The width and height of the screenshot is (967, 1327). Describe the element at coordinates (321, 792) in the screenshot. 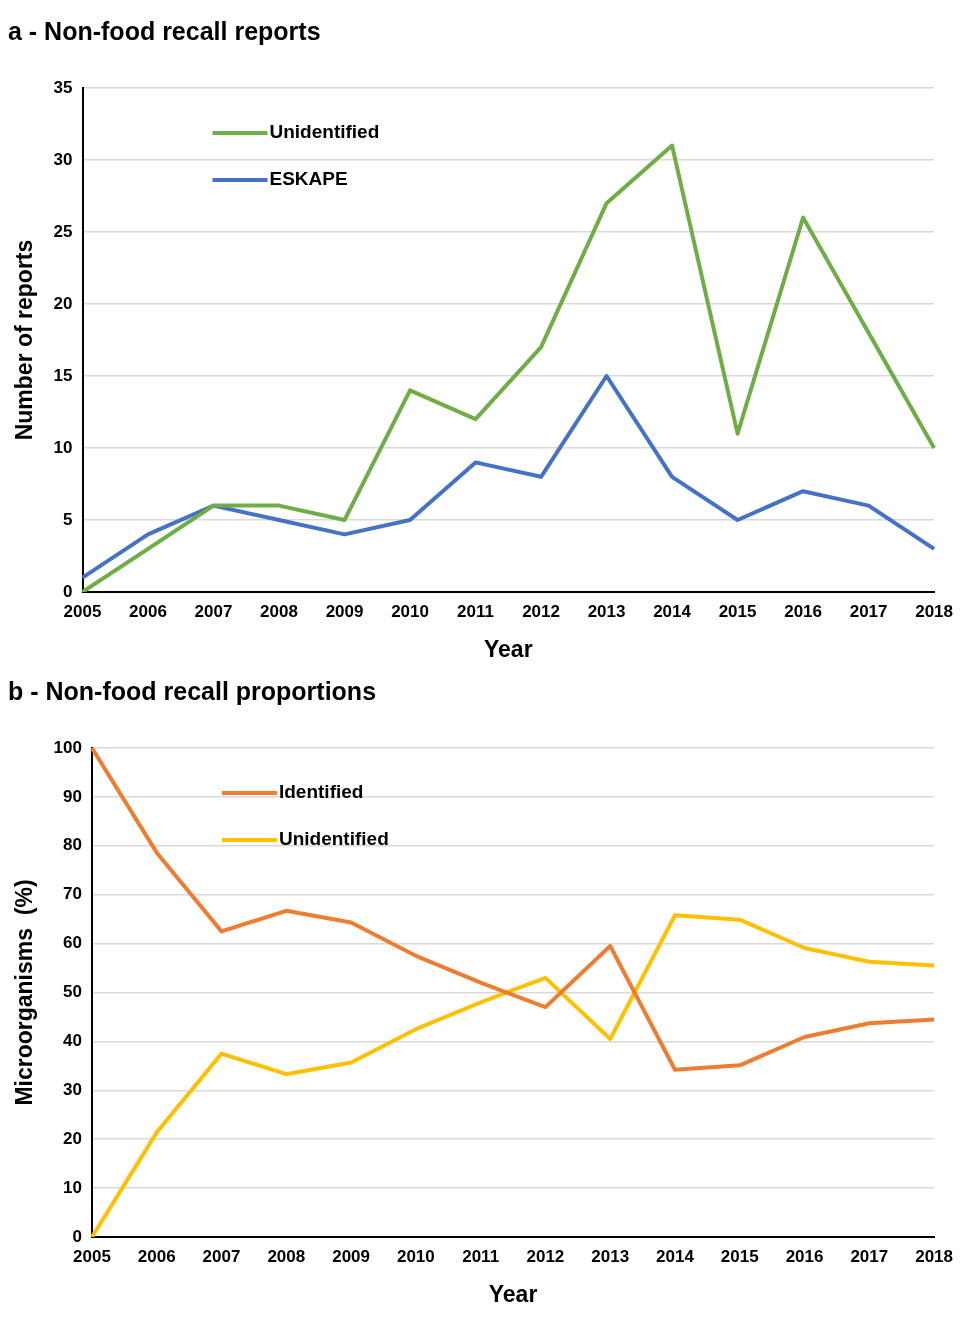

I see `legend-label: Identified` at that location.